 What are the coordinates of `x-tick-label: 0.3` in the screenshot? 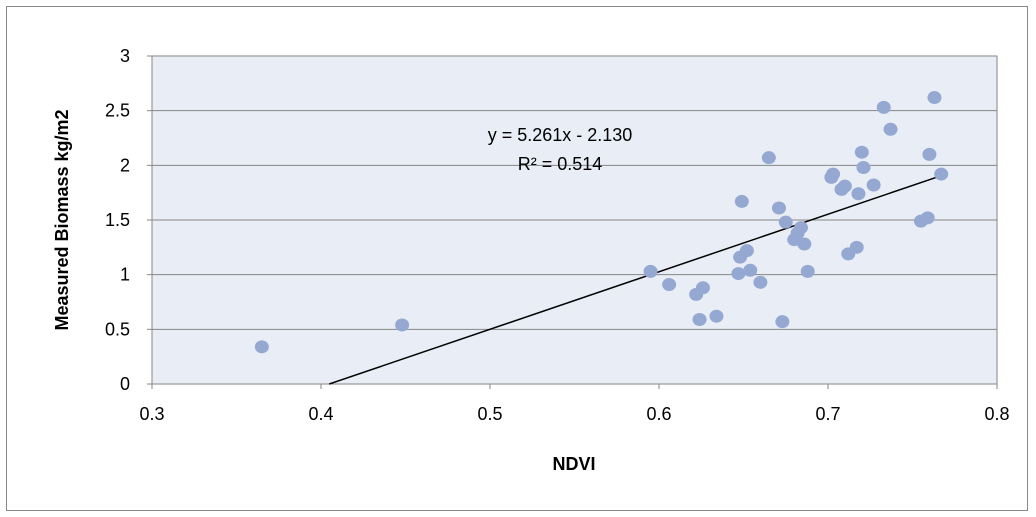 It's located at (151, 414).